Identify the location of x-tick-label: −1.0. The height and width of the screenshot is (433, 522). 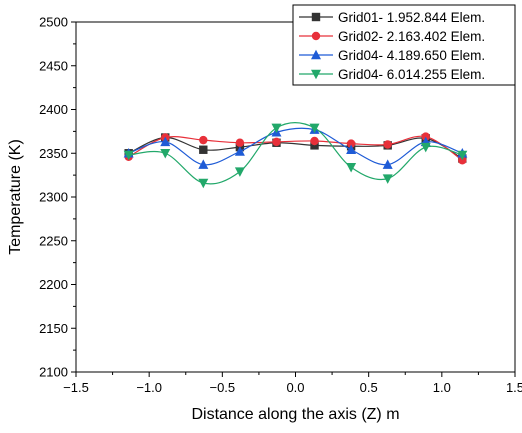
(149, 387).